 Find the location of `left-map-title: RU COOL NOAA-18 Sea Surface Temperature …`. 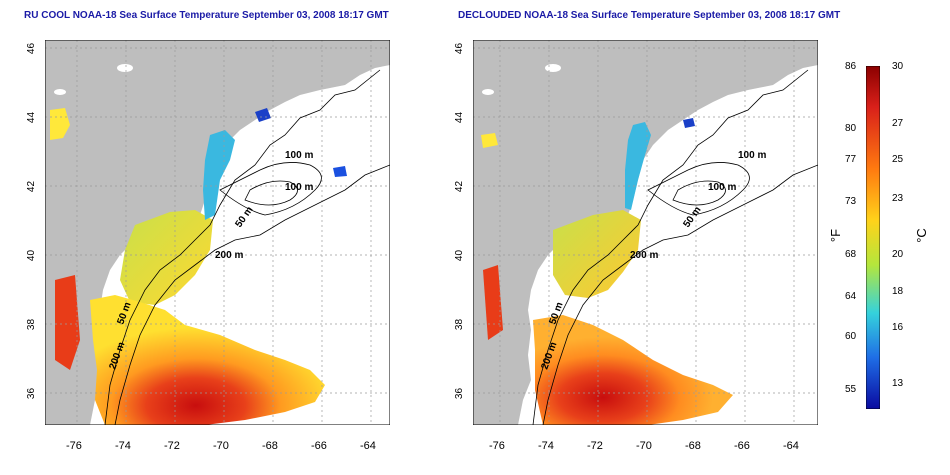

left-map-title: RU COOL NOAA-18 Sea Surface Temperature … is located at coordinates (206, 15).